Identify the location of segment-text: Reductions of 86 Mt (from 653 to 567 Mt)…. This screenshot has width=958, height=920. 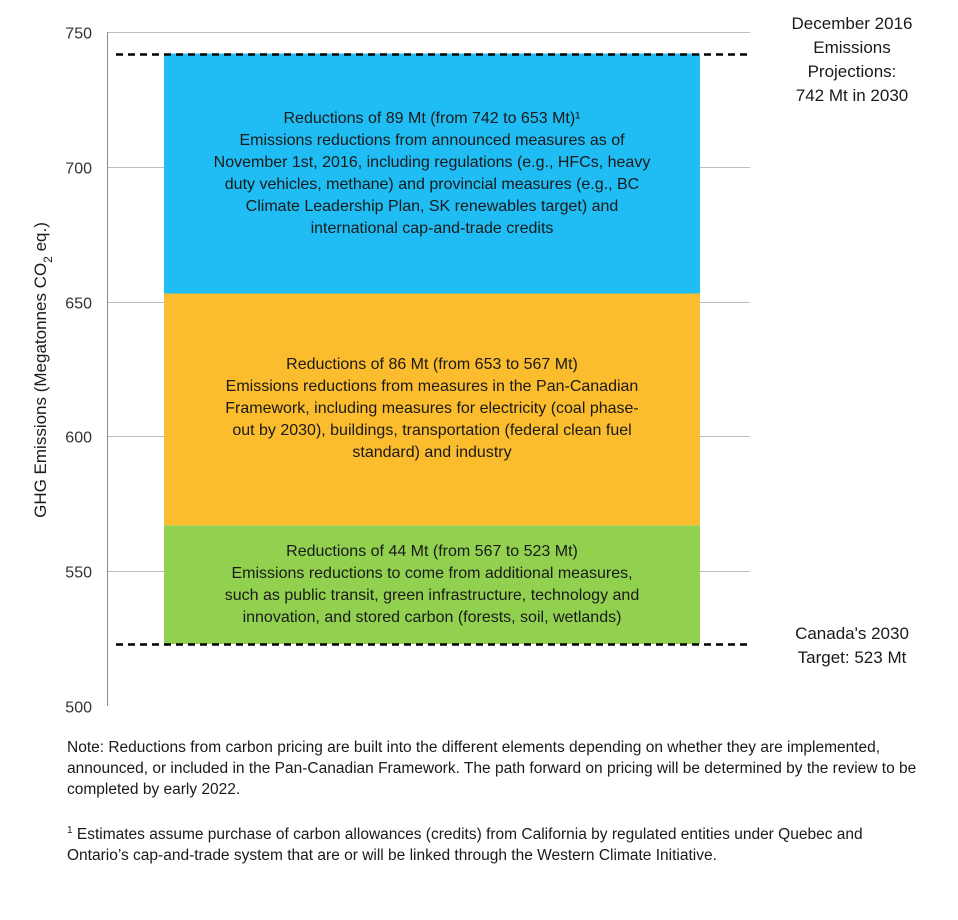
(432, 409).